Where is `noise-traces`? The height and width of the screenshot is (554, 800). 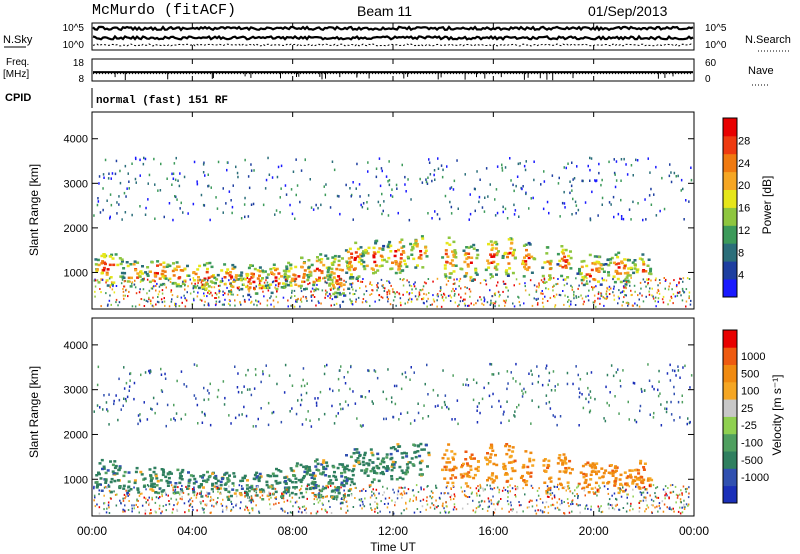 noise-traces is located at coordinates (393, 36).